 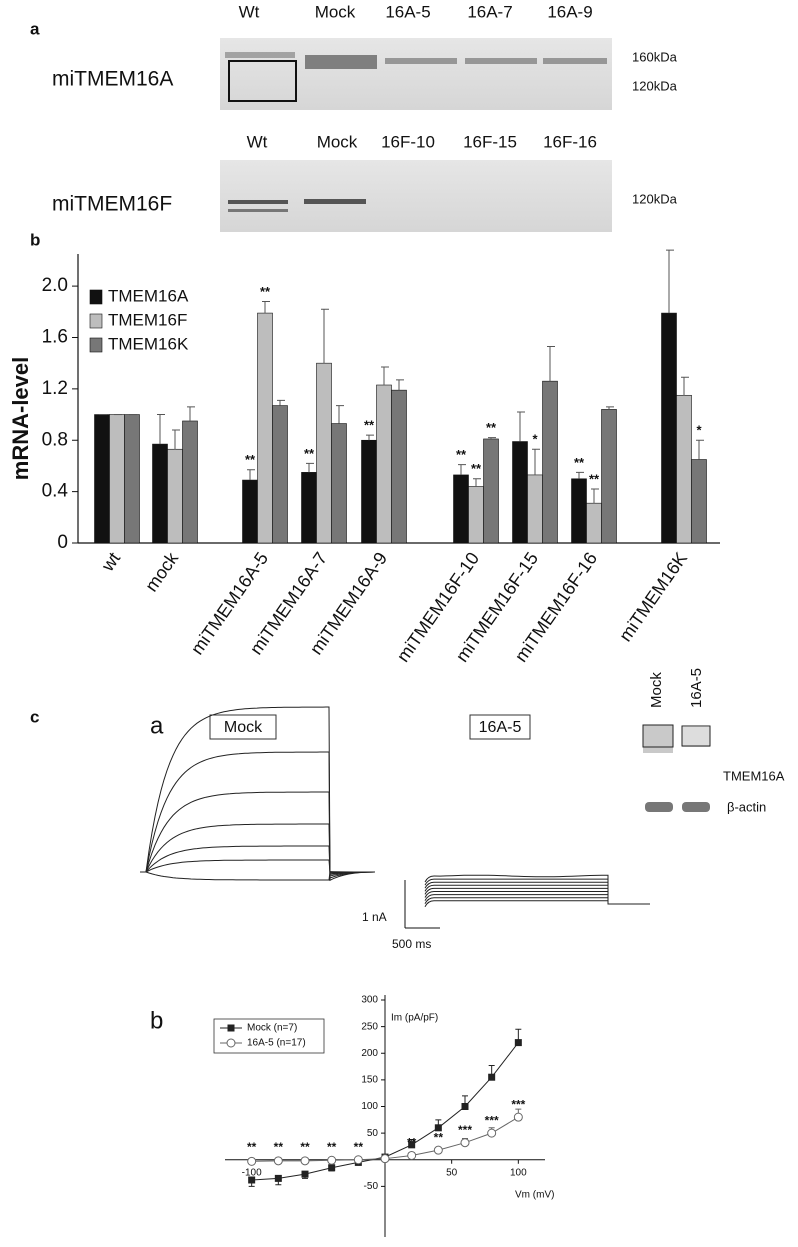 I want to click on y-axis-label: mRNA-level, so click(x=20, y=418).